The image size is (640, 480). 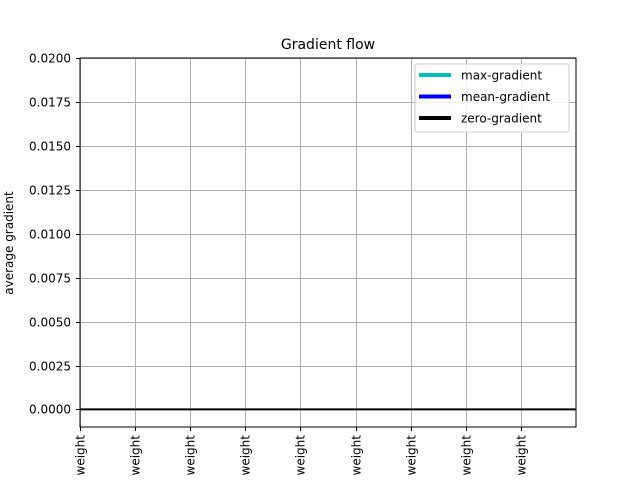 What do you see at coordinates (50, 235) in the screenshot?
I see `y-tick-label: 0.0100` at bounding box center [50, 235].